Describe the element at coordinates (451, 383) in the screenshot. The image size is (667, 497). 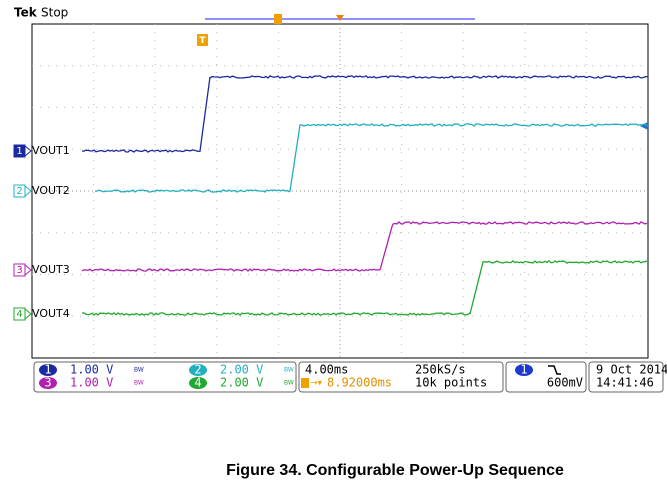
I see `record-length: 10k points` at that location.